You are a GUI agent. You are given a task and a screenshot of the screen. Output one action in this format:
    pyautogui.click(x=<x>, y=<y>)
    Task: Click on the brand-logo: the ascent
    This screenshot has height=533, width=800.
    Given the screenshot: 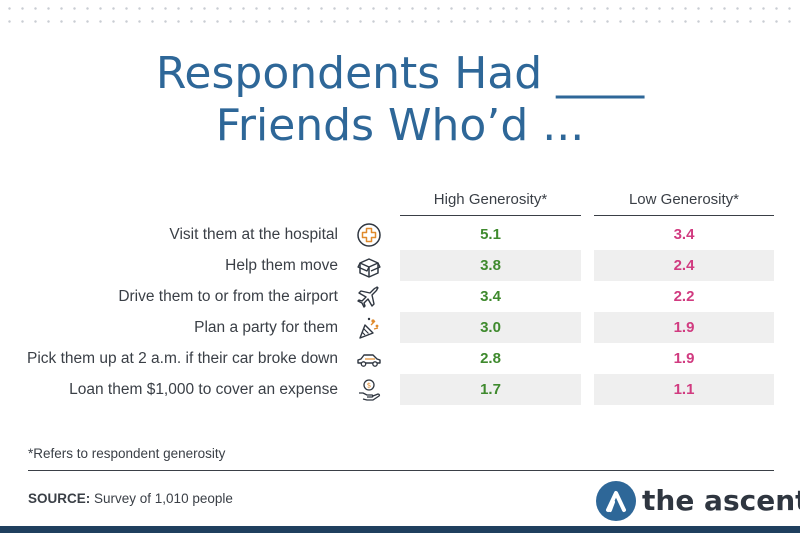 What is the action you would take?
    pyautogui.click(x=698, y=501)
    